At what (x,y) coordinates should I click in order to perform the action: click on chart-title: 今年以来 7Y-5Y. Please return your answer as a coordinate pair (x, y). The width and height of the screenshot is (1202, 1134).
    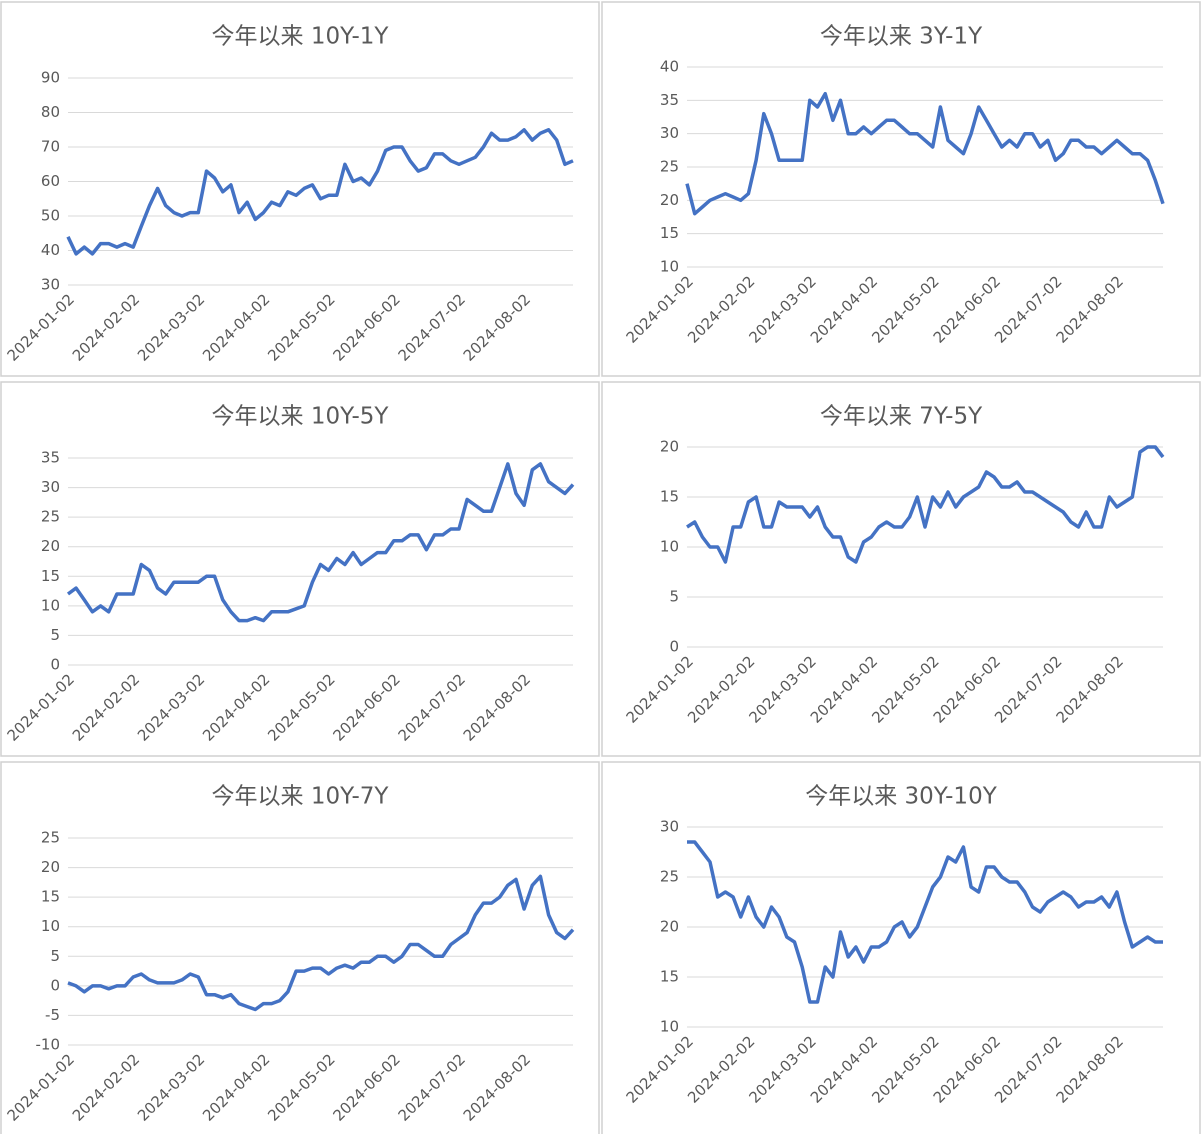
    Looking at the image, I should click on (901, 417).